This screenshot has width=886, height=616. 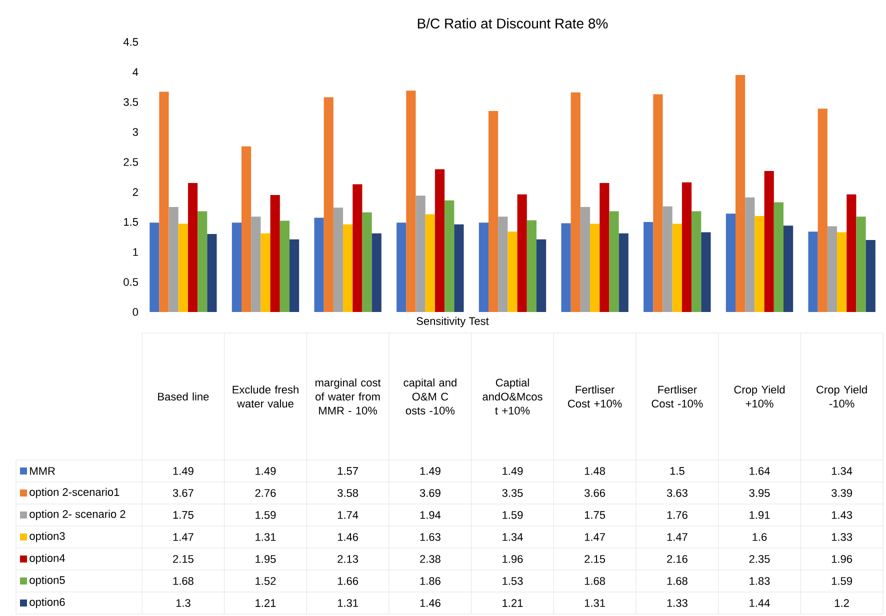 What do you see at coordinates (760, 515) in the screenshot?
I see `data-label: 1.91` at bounding box center [760, 515].